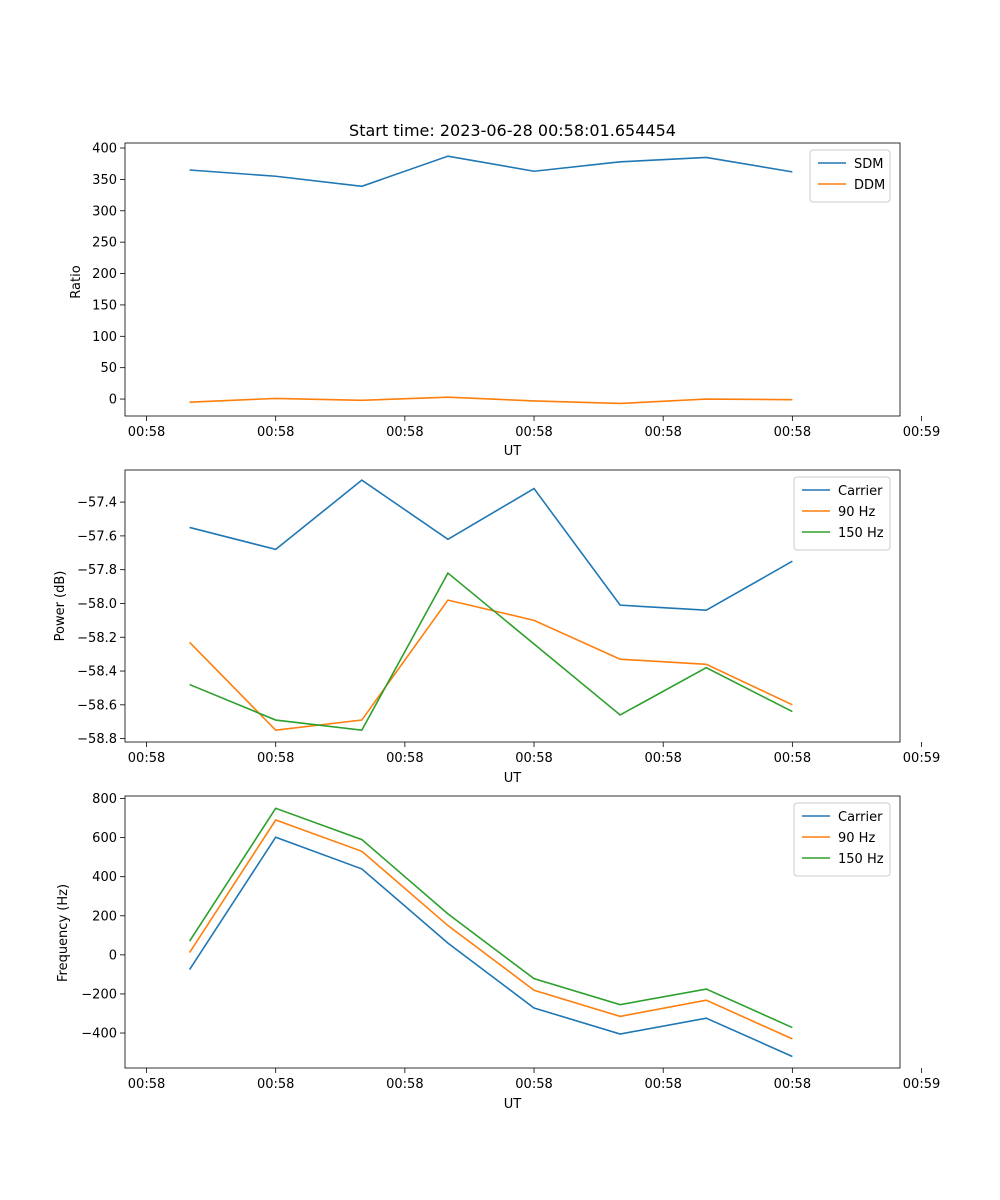 Image resolution: width=1000 pixels, height=1200 pixels. Describe the element at coordinates (104, 243) in the screenshot. I see `y-tick-label: 250` at that location.